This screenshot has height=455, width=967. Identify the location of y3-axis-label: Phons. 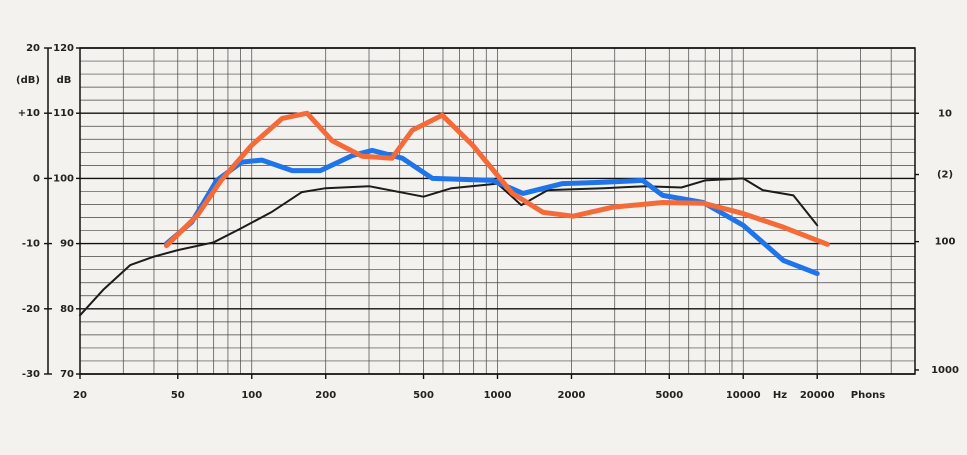
(868, 395).